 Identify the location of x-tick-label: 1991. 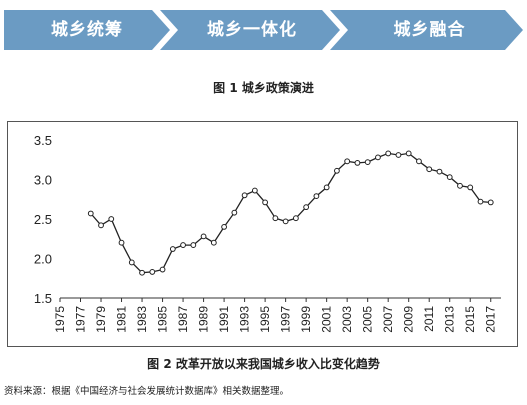
(224, 319).